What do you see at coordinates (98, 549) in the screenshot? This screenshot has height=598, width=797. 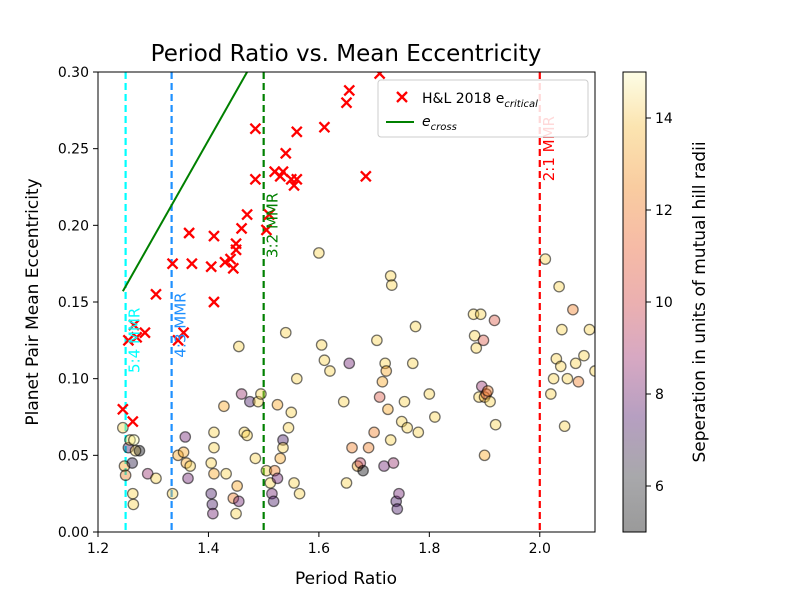 I see `x-tick-label: 1.2` at bounding box center [98, 549].